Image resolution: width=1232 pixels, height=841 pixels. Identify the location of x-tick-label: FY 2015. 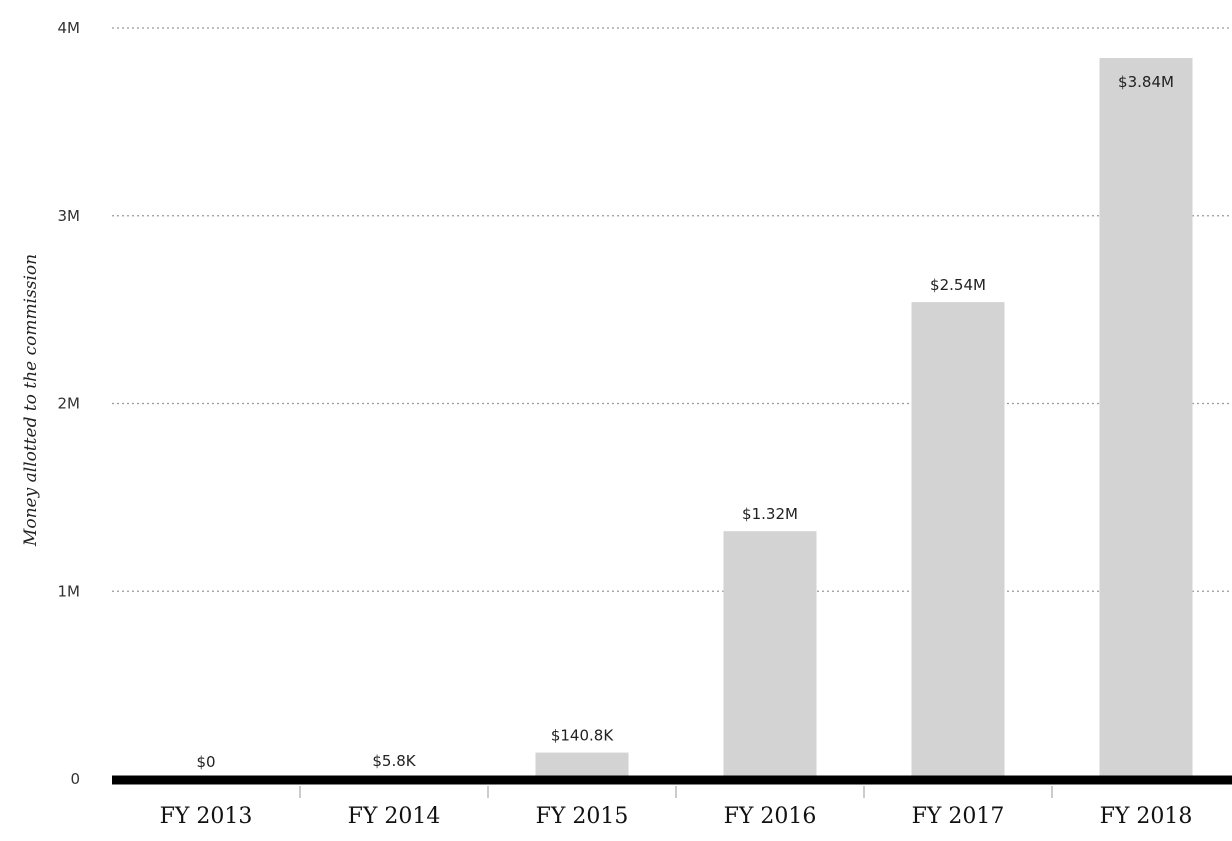
(582, 816).